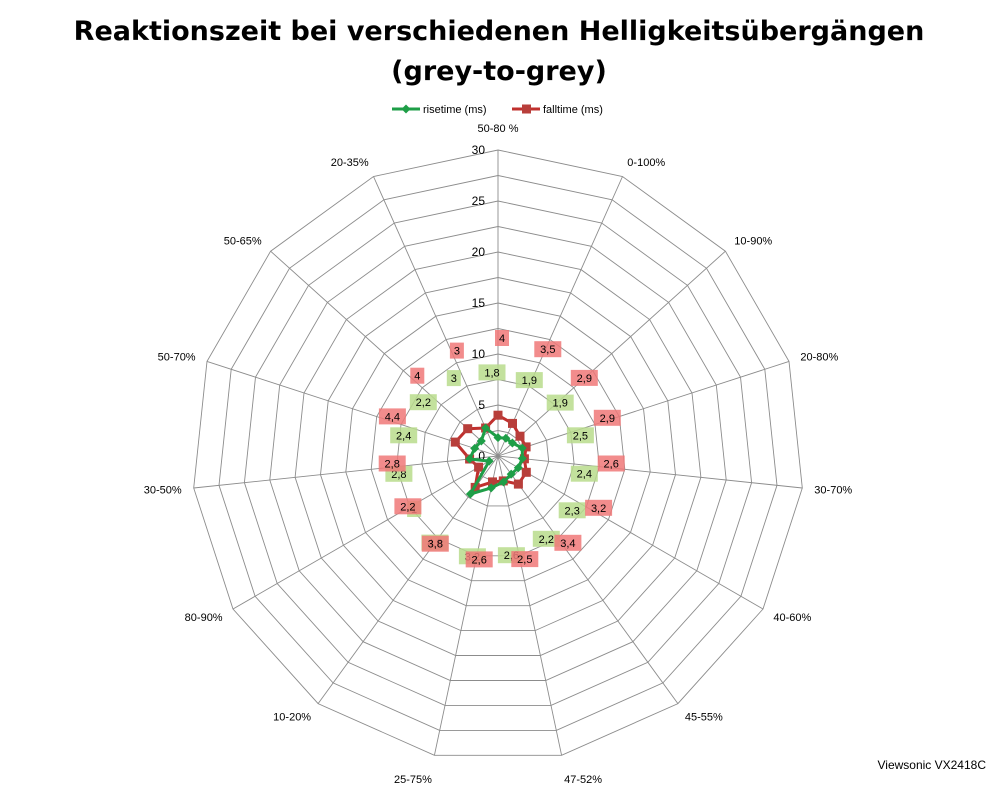  What do you see at coordinates (583, 780) in the screenshot?
I see `category-label: 47-52%` at bounding box center [583, 780].